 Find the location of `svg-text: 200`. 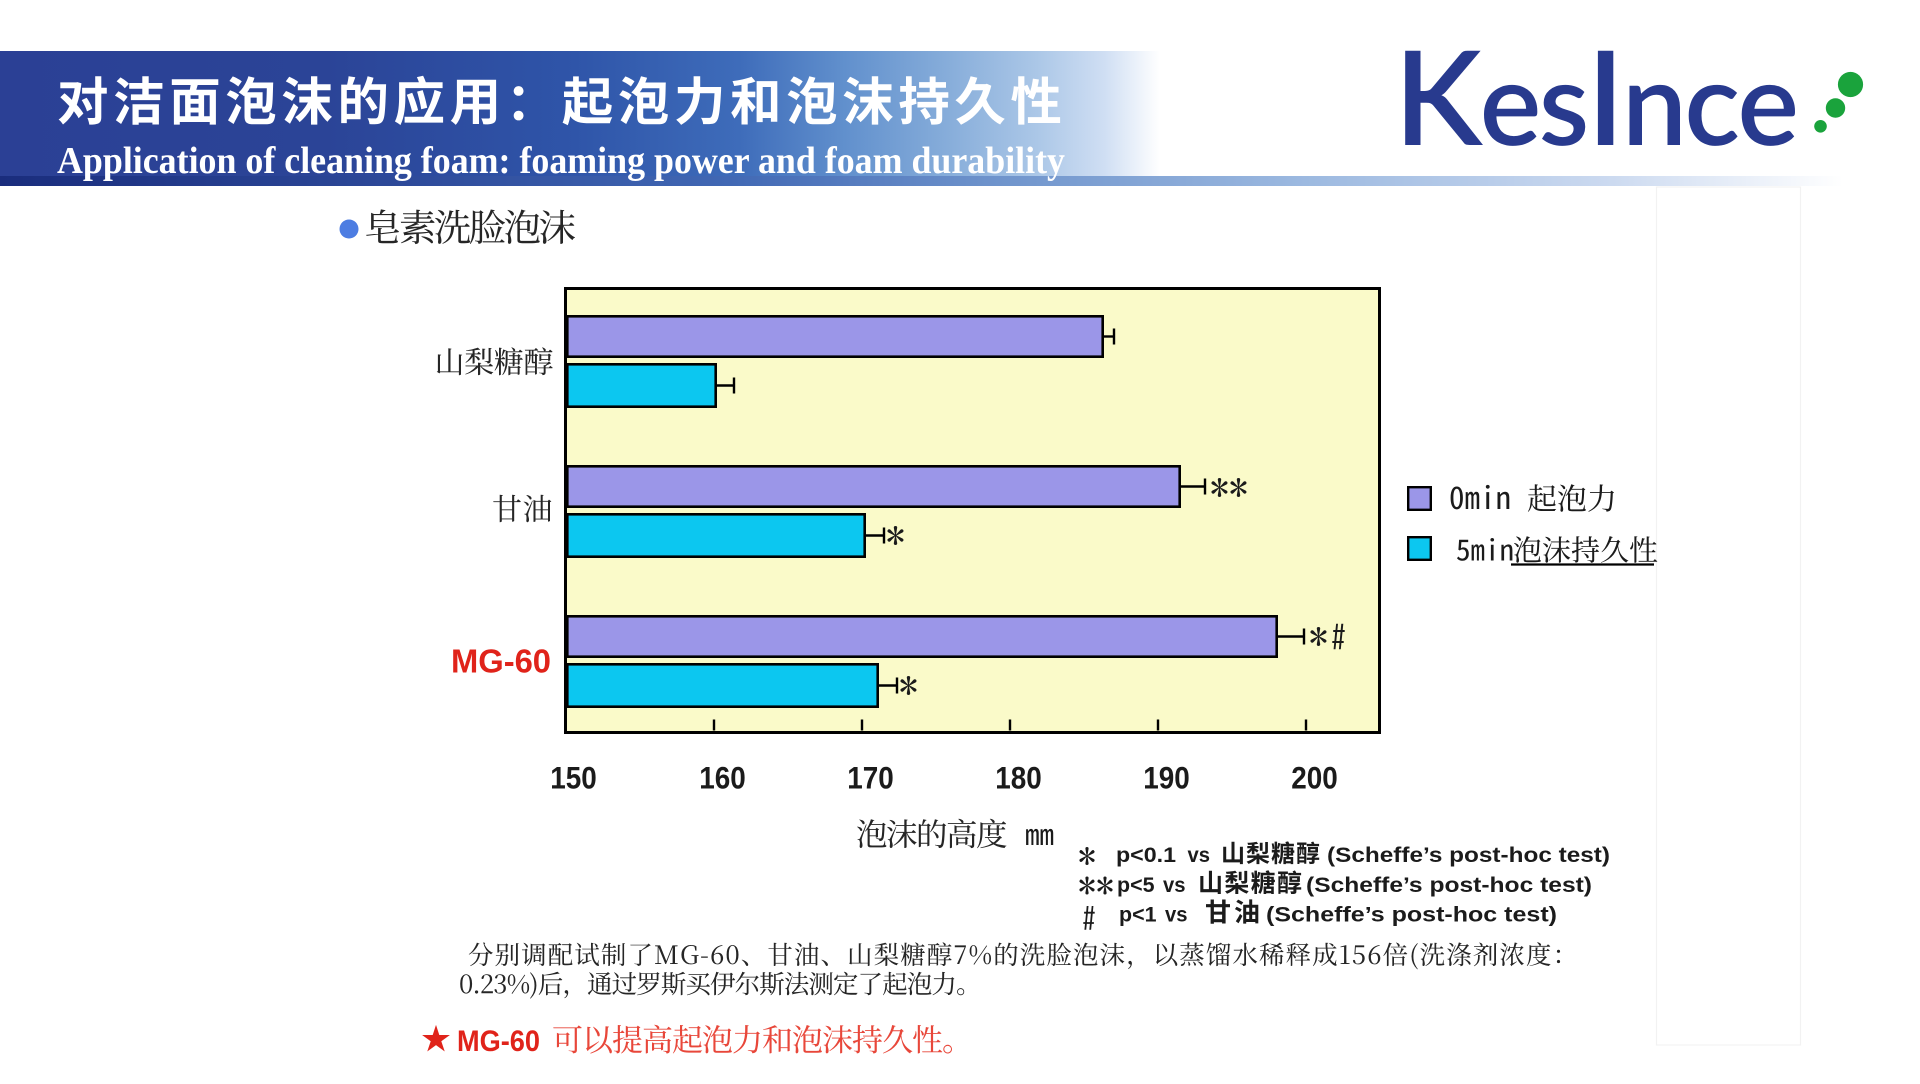

svg-text: 200 is located at coordinates (1314, 778).